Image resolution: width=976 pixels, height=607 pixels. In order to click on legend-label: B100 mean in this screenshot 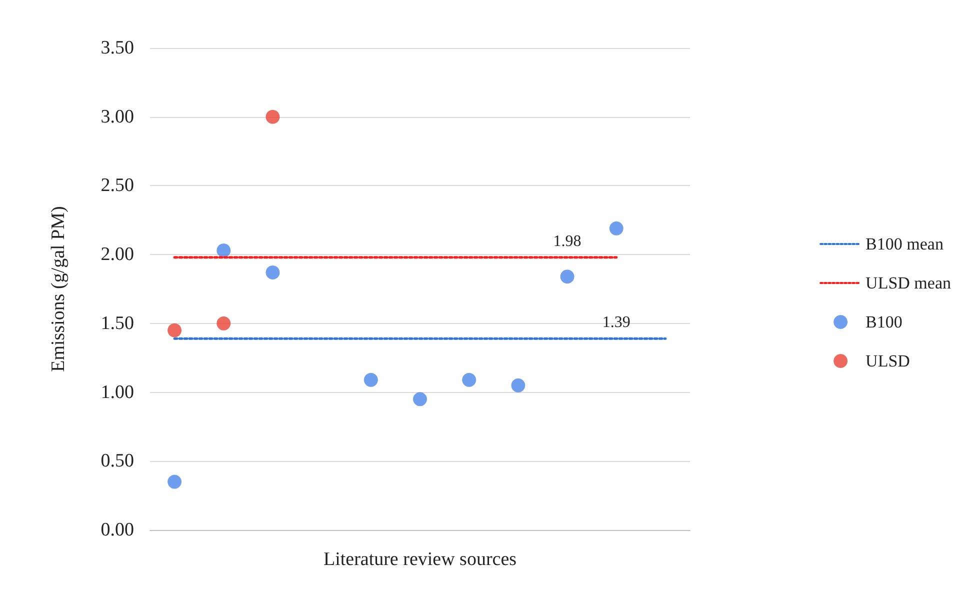, I will do `click(905, 244)`.